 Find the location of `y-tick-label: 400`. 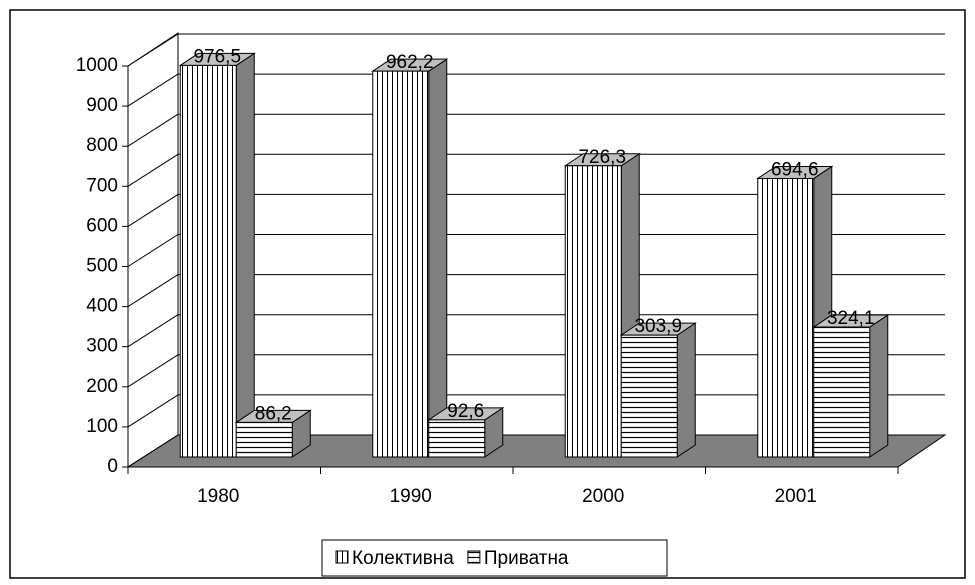

y-tick-label: 400 is located at coordinates (102, 306).